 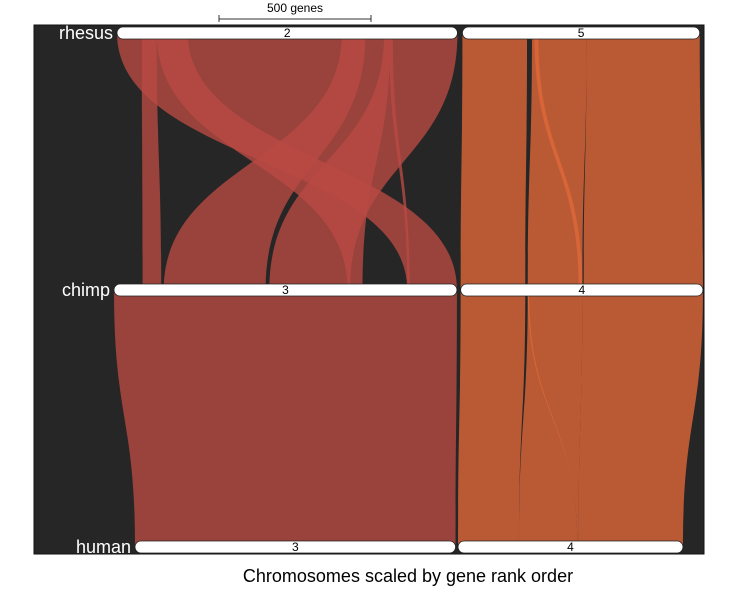 I want to click on chart-caption: Chromosomes scaled by gene rank order, so click(x=408, y=576).